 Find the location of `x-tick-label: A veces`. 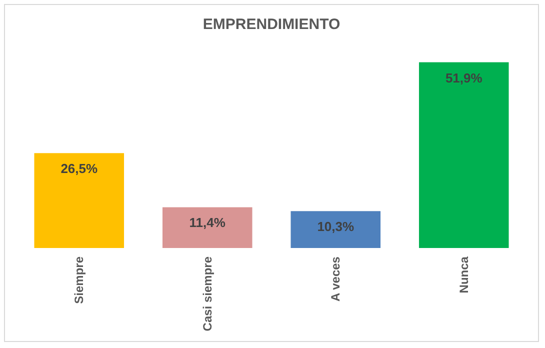

x-tick-label: A veces is located at coordinates (335, 279).